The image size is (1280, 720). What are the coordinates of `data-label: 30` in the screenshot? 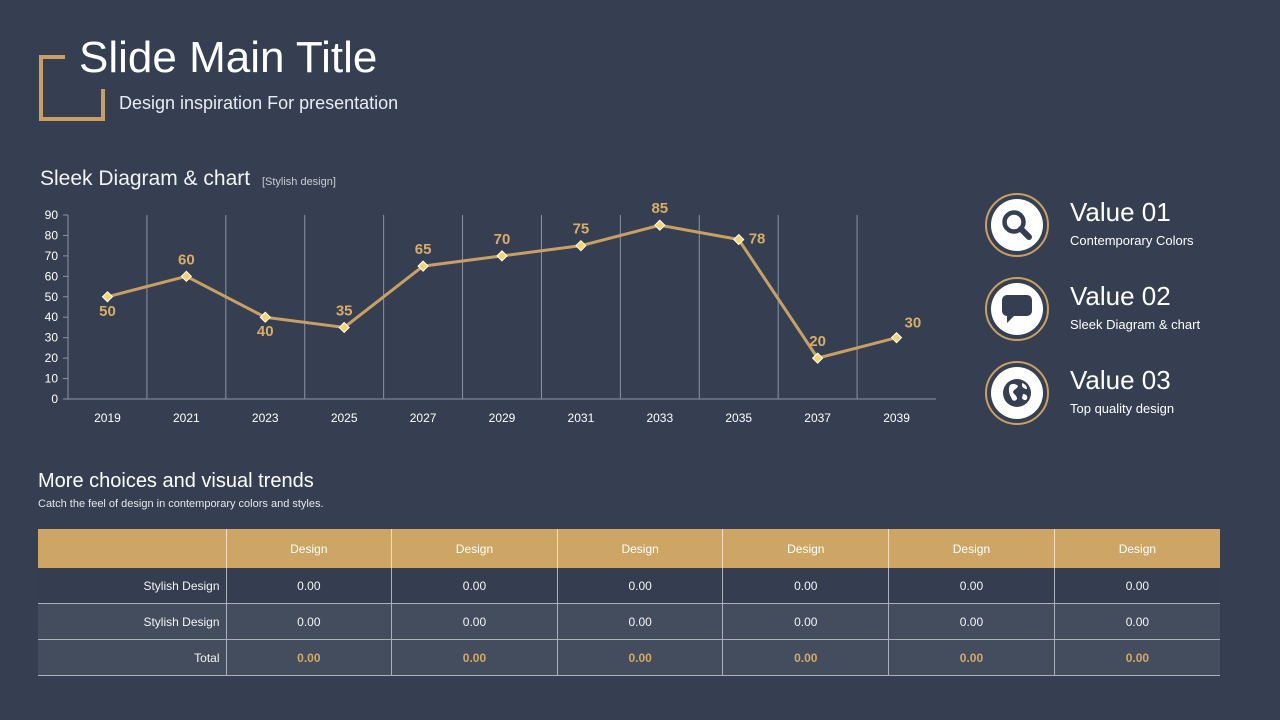 It's located at (913, 323).